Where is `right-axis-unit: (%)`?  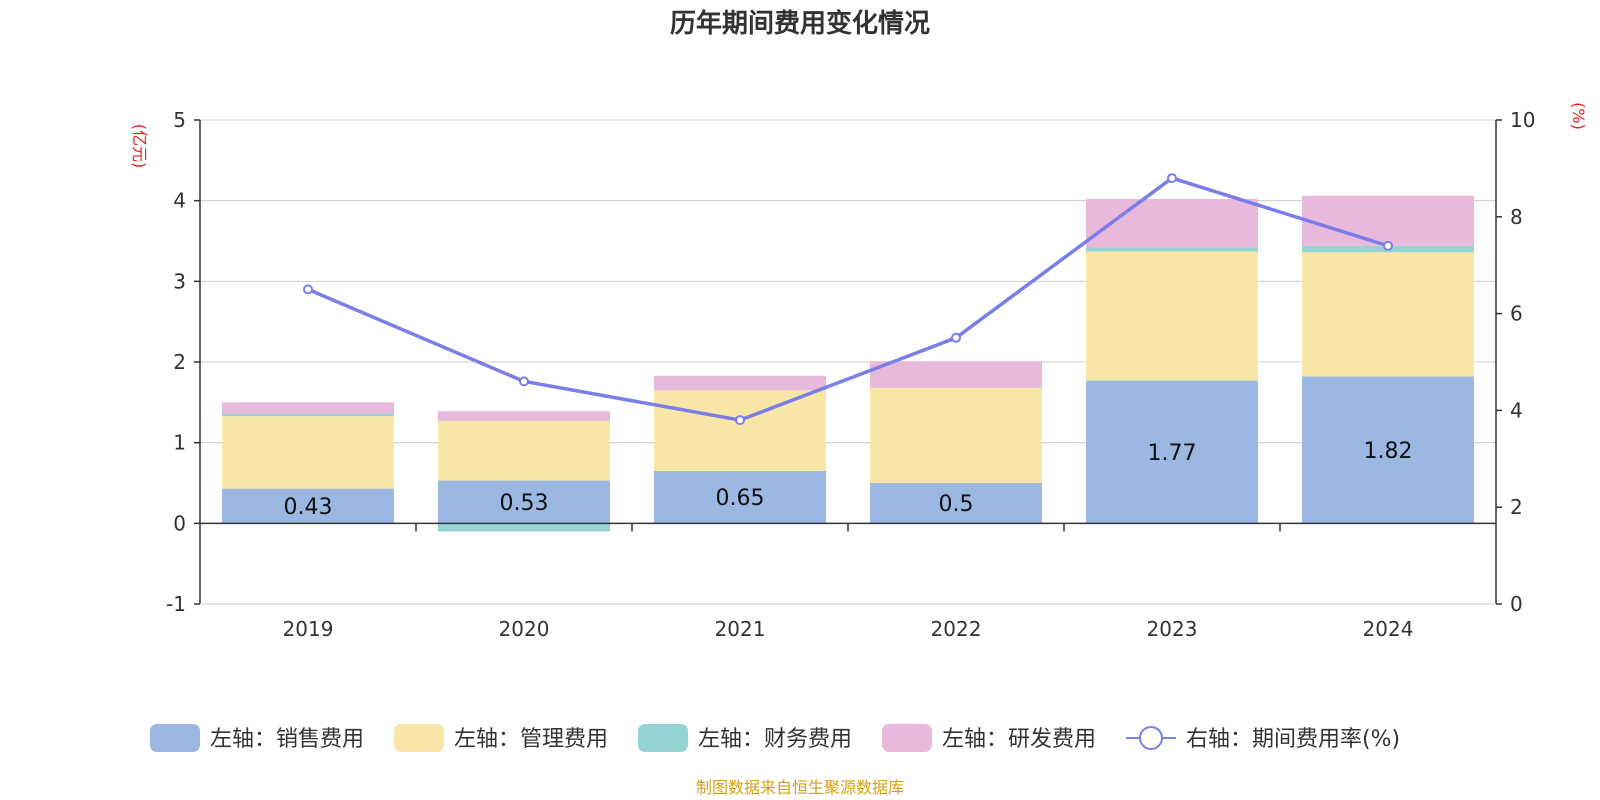 right-axis-unit: (%) is located at coordinates (1578, 116).